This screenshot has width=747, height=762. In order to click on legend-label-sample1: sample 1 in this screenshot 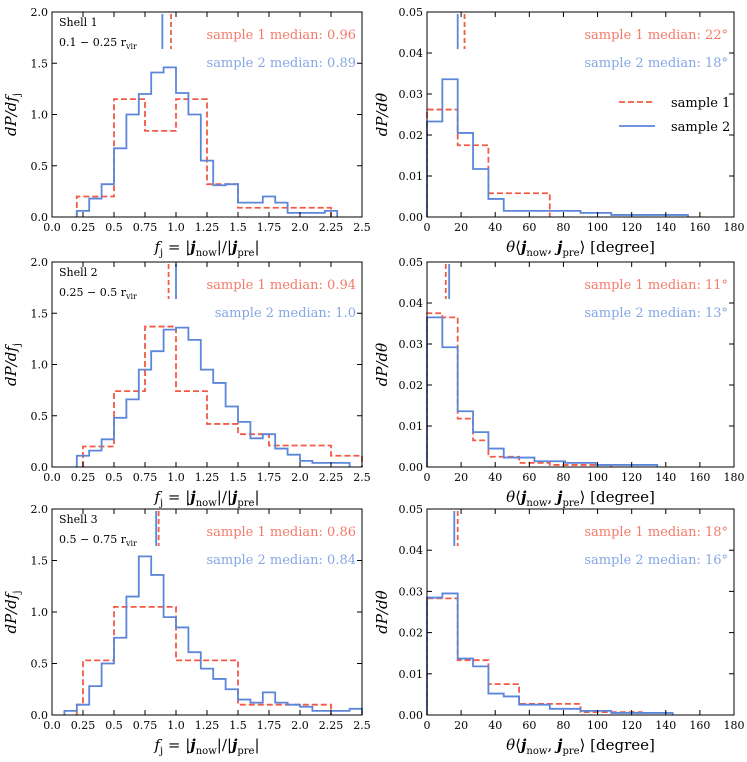, I will do `click(700, 103)`.